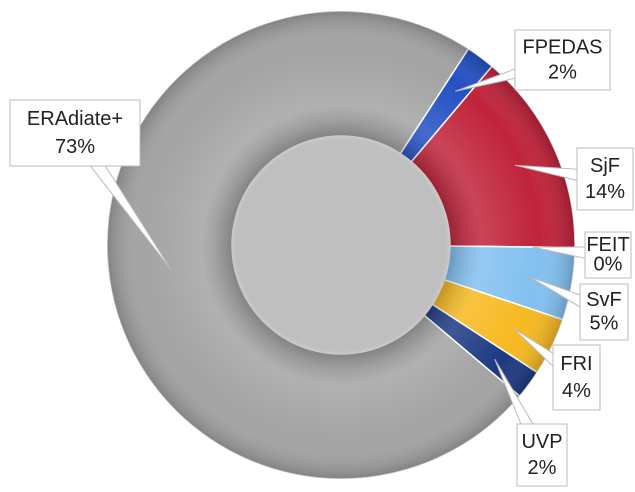  Describe the element at coordinates (75, 119) in the screenshot. I see `category-label: ERAdiate+` at that location.